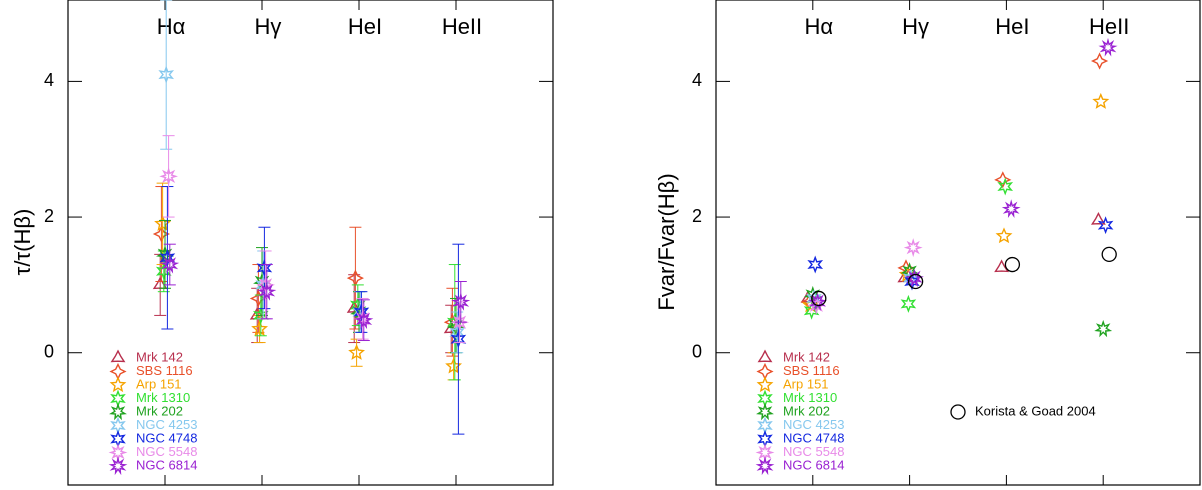  I want to click on legend-label: Korista & Goad 2004, so click(1035, 410).